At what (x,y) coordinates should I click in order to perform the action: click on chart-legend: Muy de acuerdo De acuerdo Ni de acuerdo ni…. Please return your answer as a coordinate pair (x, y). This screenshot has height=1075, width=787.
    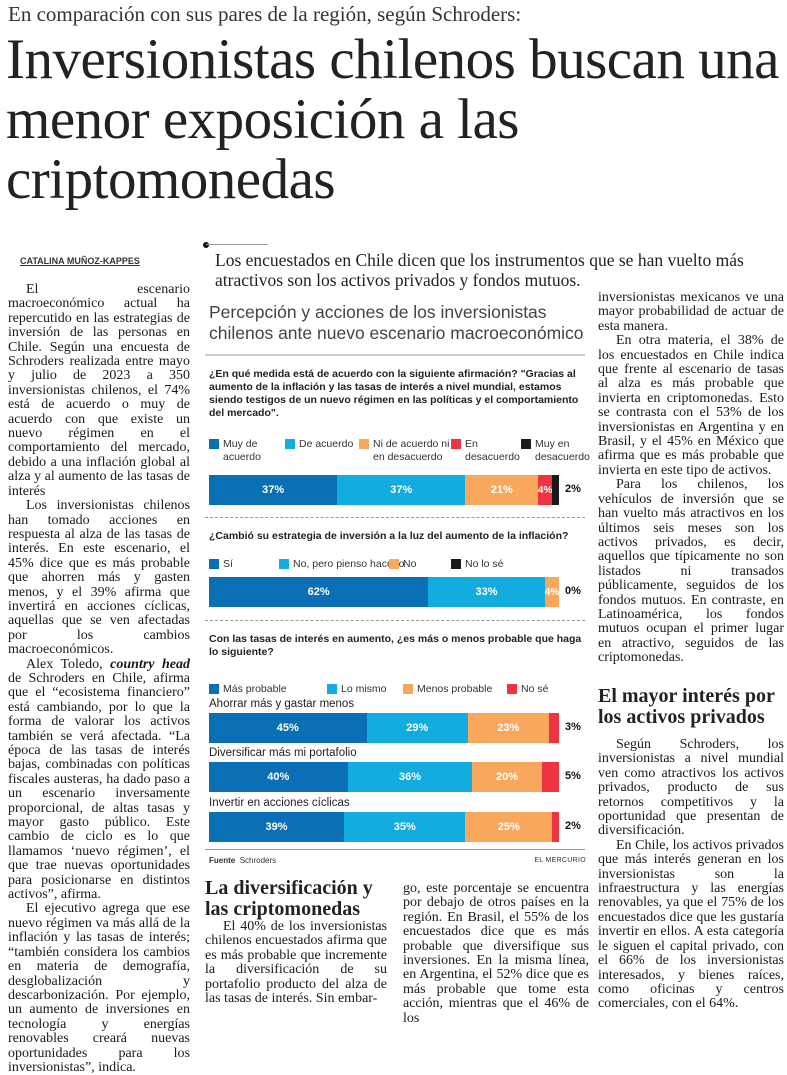
    Looking at the image, I should click on (399, 453).